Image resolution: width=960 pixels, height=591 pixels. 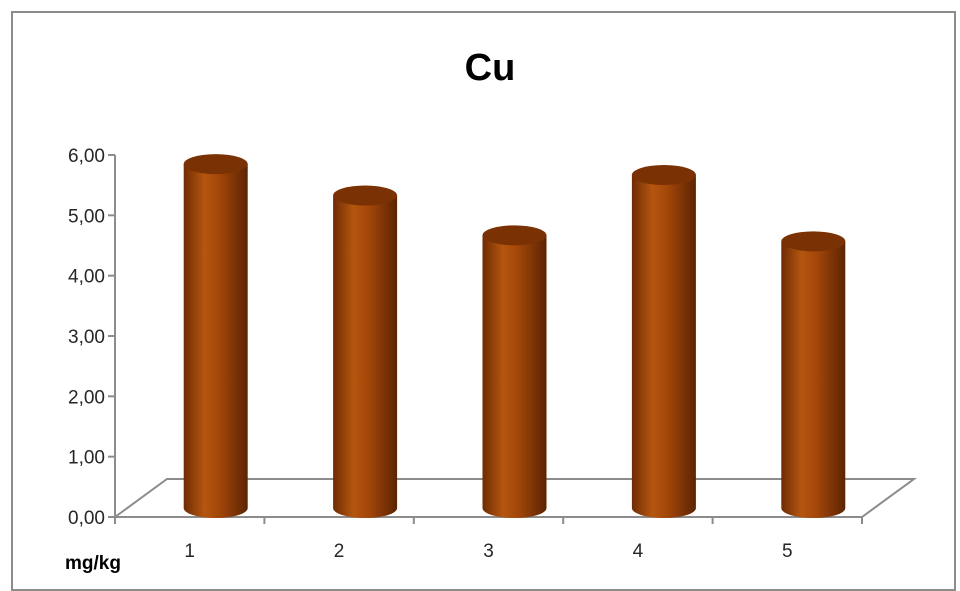 What do you see at coordinates (93, 563) in the screenshot?
I see `unit-label: mg/kg` at bounding box center [93, 563].